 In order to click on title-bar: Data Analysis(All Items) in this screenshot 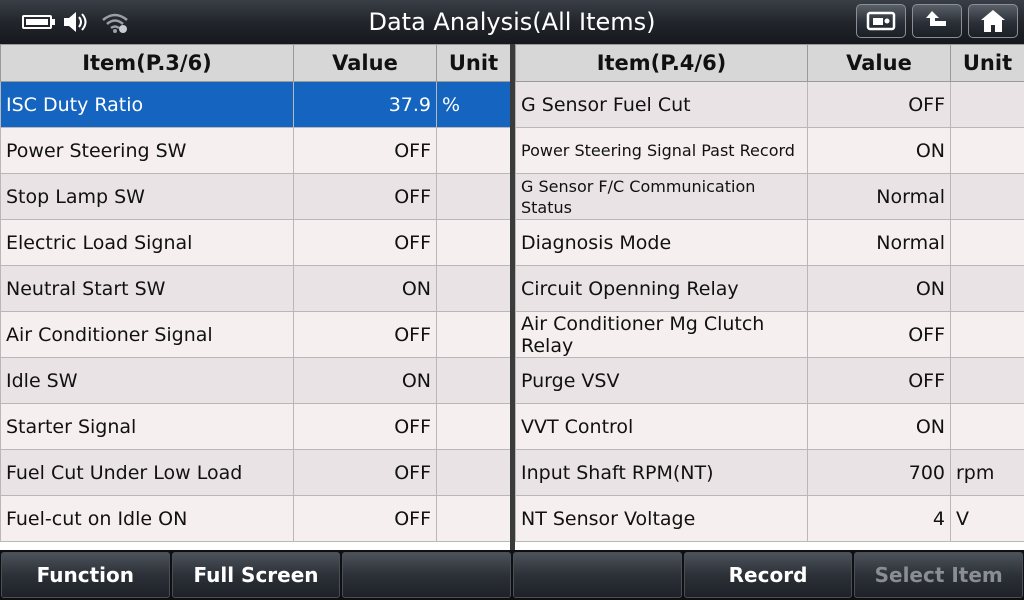, I will do `click(512, 22)`.